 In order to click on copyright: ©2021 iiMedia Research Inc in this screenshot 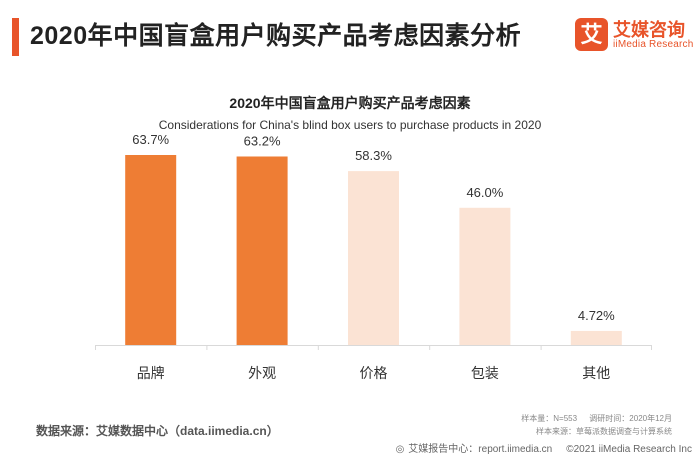, I will do `click(629, 449)`.